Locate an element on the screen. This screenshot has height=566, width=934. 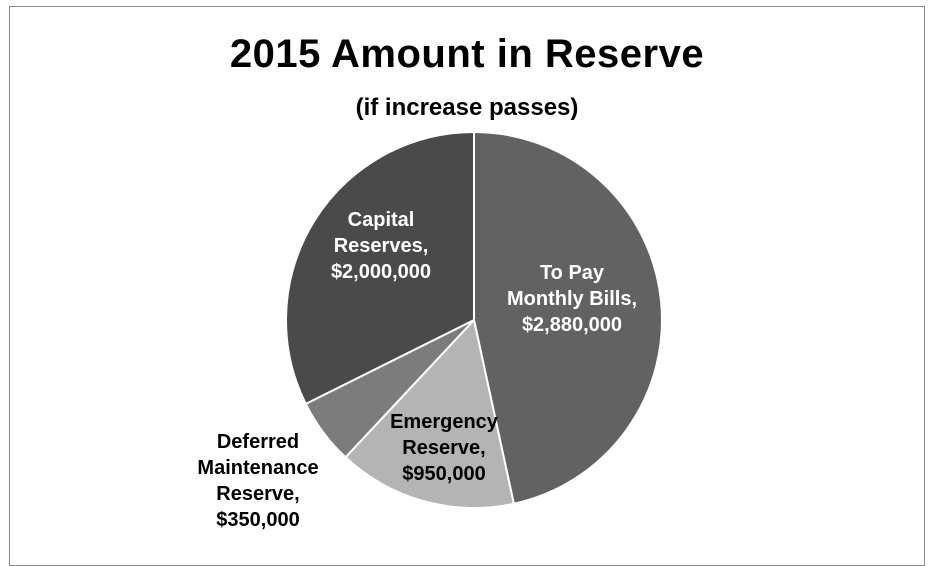
slice-label-to-pay-monthly-bills: To Pay Monthly Bills, $2,880,000 is located at coordinates (572, 299).